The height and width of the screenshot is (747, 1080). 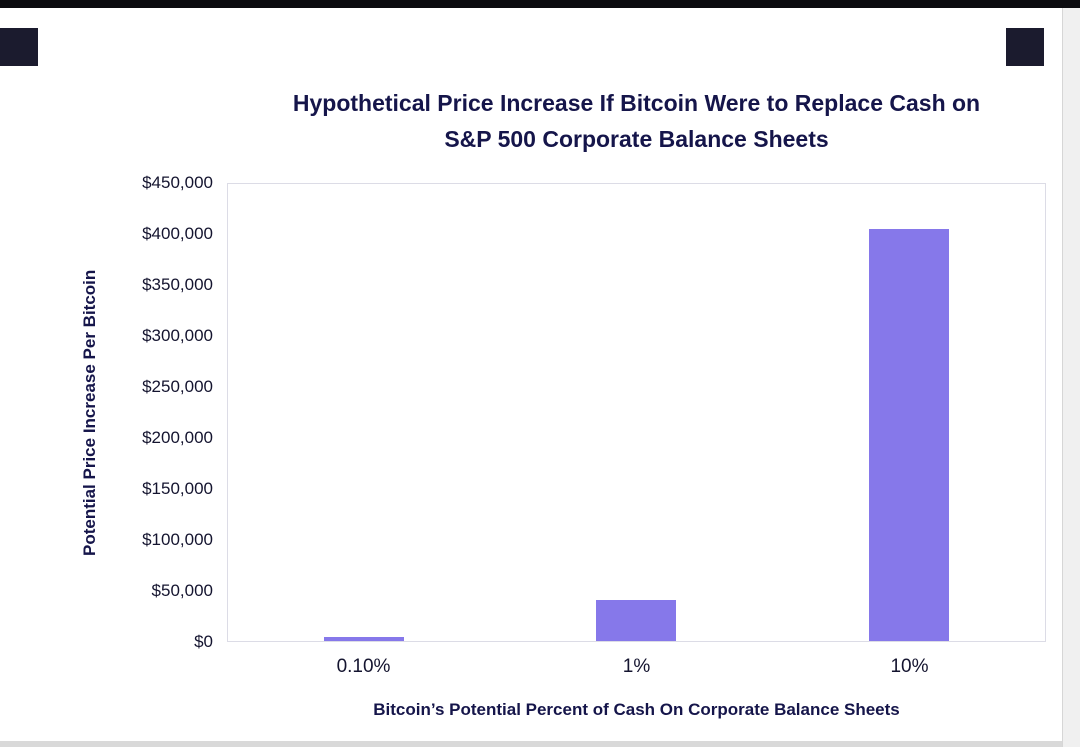 I want to click on x-tick-label: 0.10%, so click(x=363, y=667).